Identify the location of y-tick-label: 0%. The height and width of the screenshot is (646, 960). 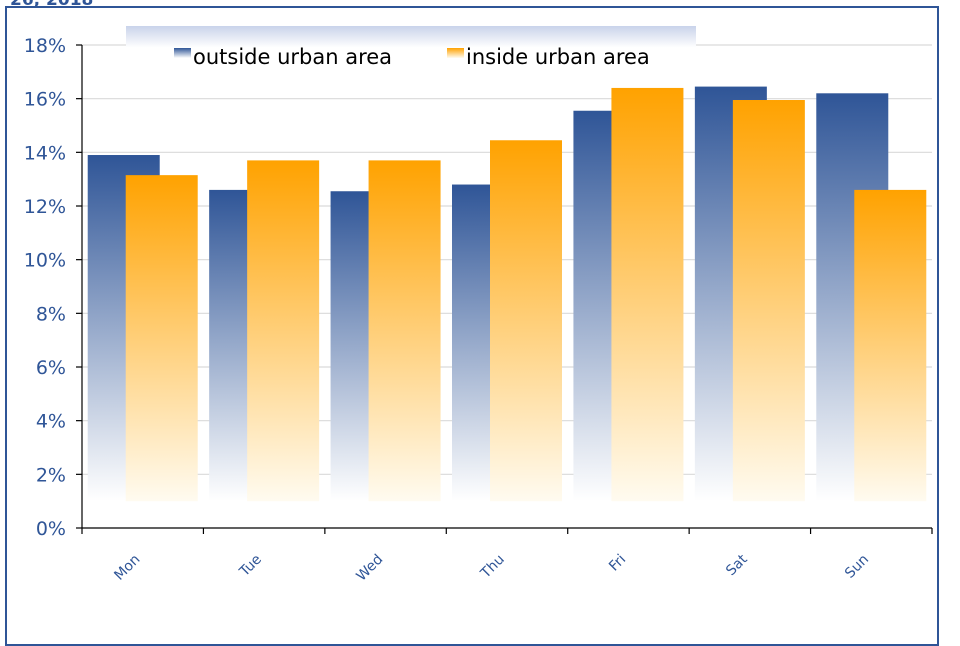
(51, 529).